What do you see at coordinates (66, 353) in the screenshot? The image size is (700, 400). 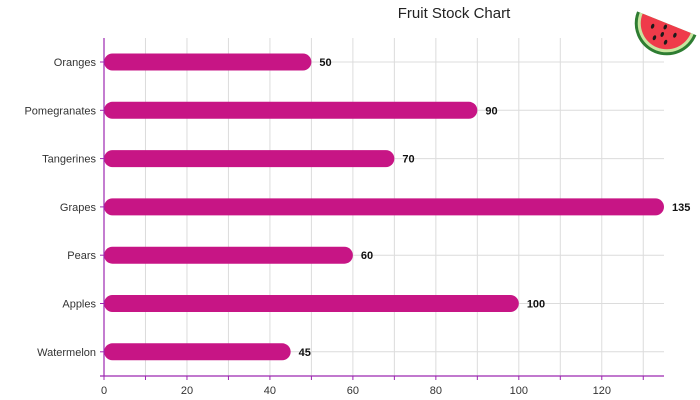 I see `category-label: Watermelon` at bounding box center [66, 353].